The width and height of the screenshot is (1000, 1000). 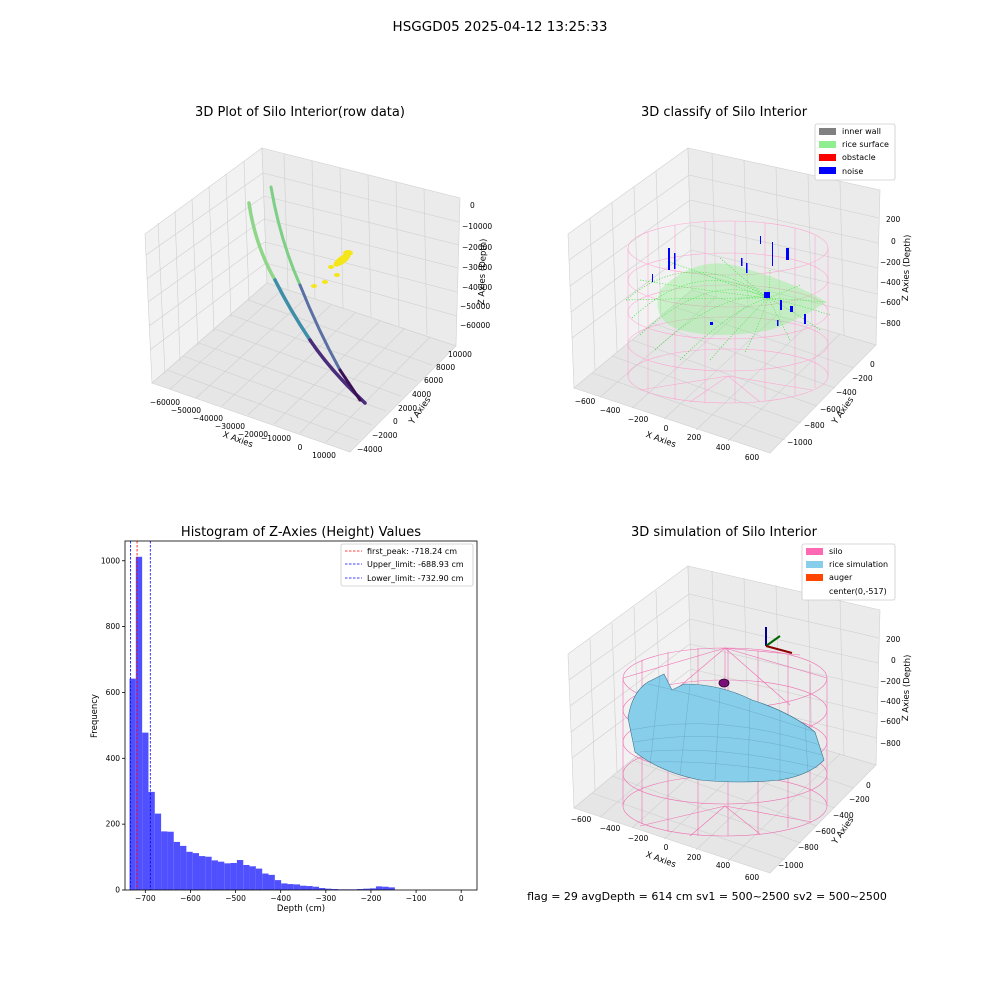 I want to click on classify-ztick: −800, so click(x=890, y=323).